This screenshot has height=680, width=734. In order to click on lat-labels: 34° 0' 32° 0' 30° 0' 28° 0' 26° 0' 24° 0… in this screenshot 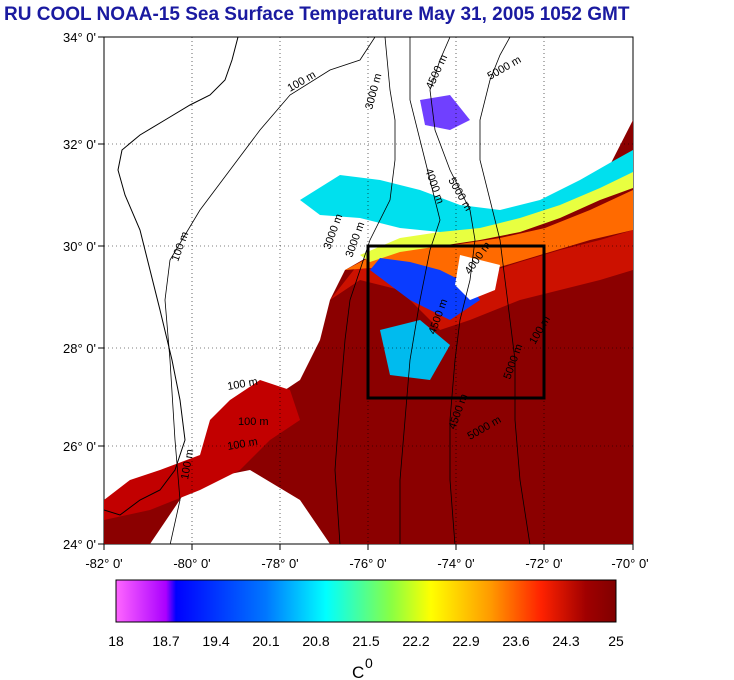, I will do `click(79, 291)`.